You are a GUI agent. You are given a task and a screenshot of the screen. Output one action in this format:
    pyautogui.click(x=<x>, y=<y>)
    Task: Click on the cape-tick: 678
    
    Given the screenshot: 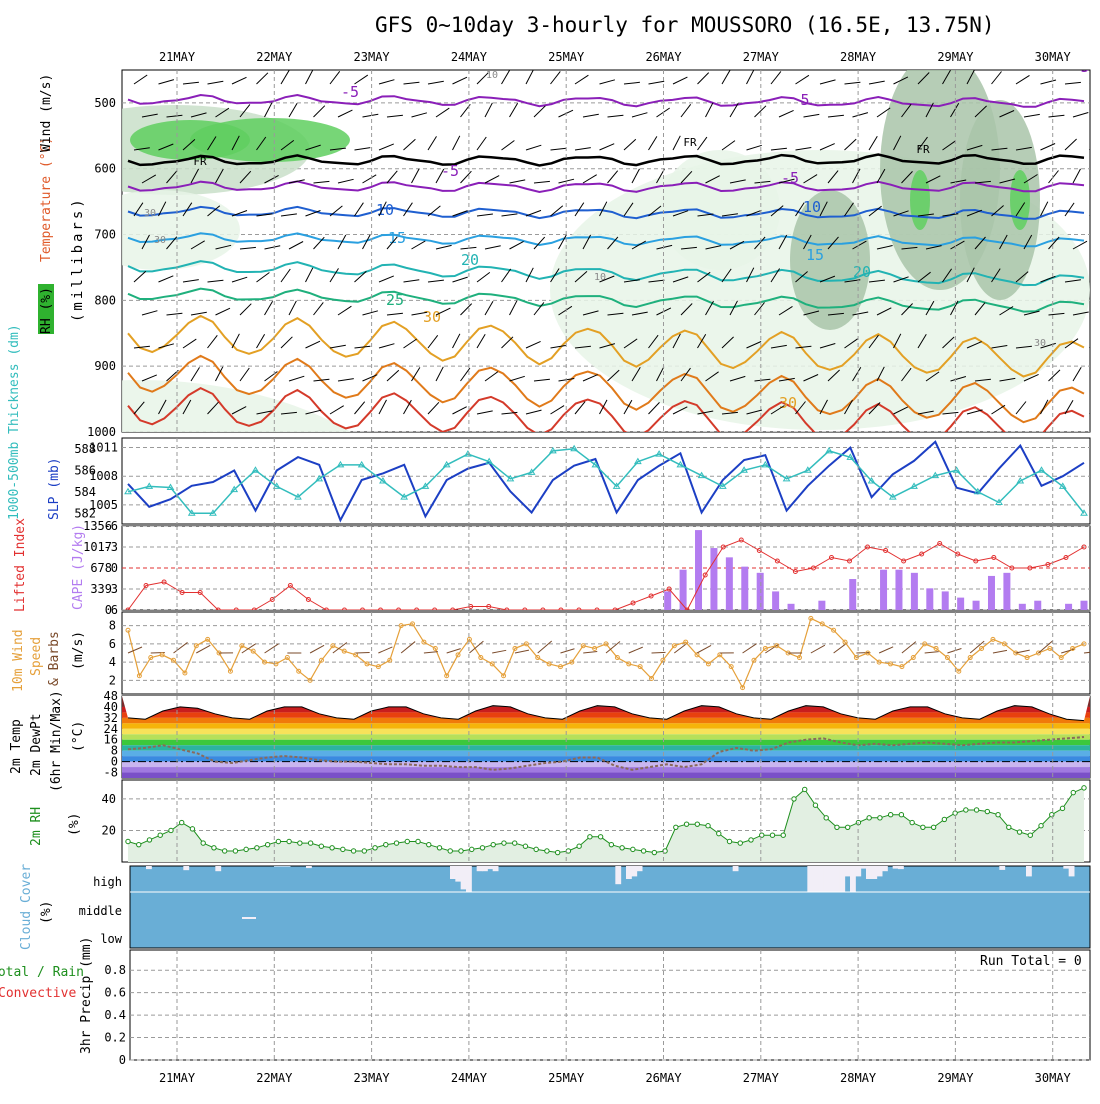 What is the action you would take?
    pyautogui.click(x=101, y=568)
    